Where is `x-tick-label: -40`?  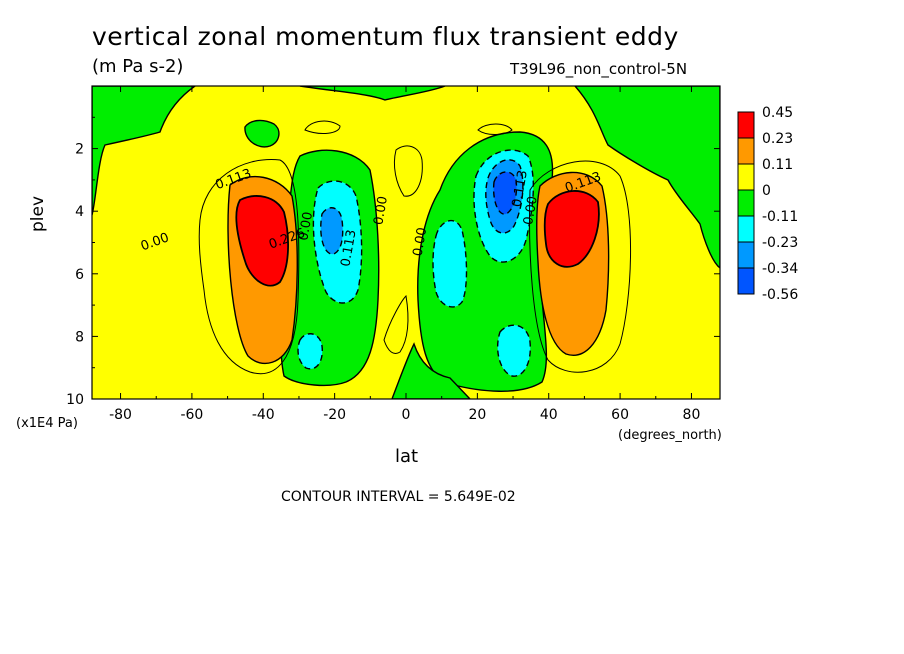
x-tick-label: -40 is located at coordinates (263, 415).